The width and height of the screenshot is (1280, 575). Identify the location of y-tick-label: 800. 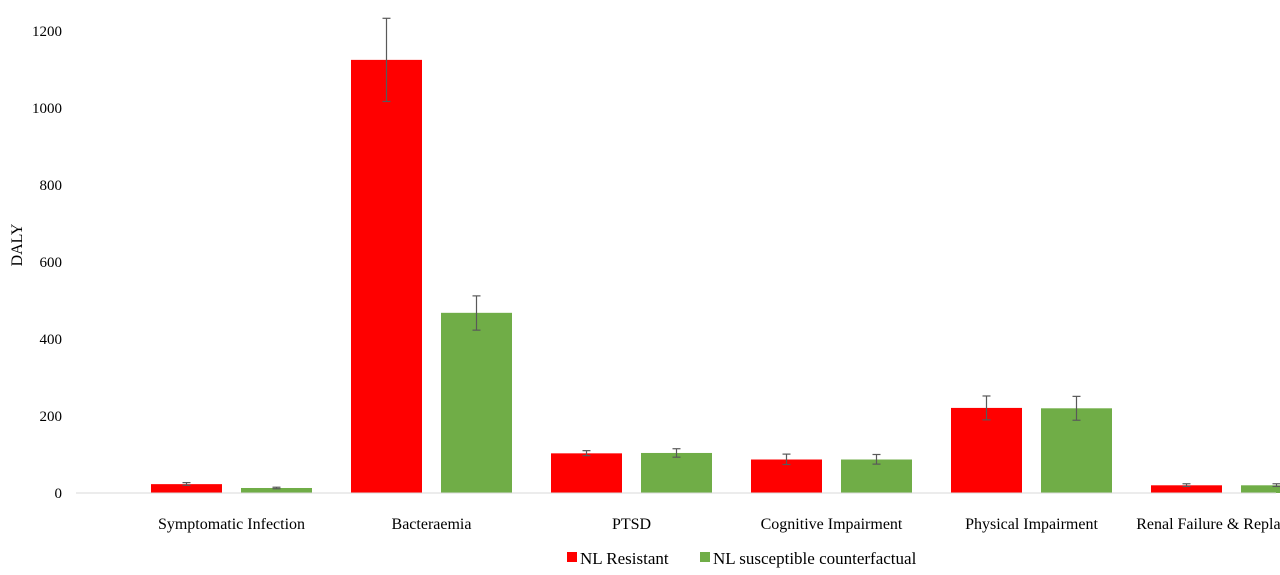
(51, 186).